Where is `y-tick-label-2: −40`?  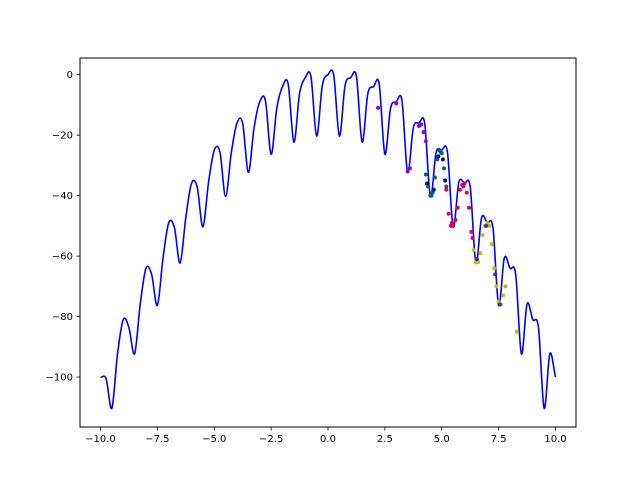 y-tick-label-2: −40 is located at coordinates (62, 196).